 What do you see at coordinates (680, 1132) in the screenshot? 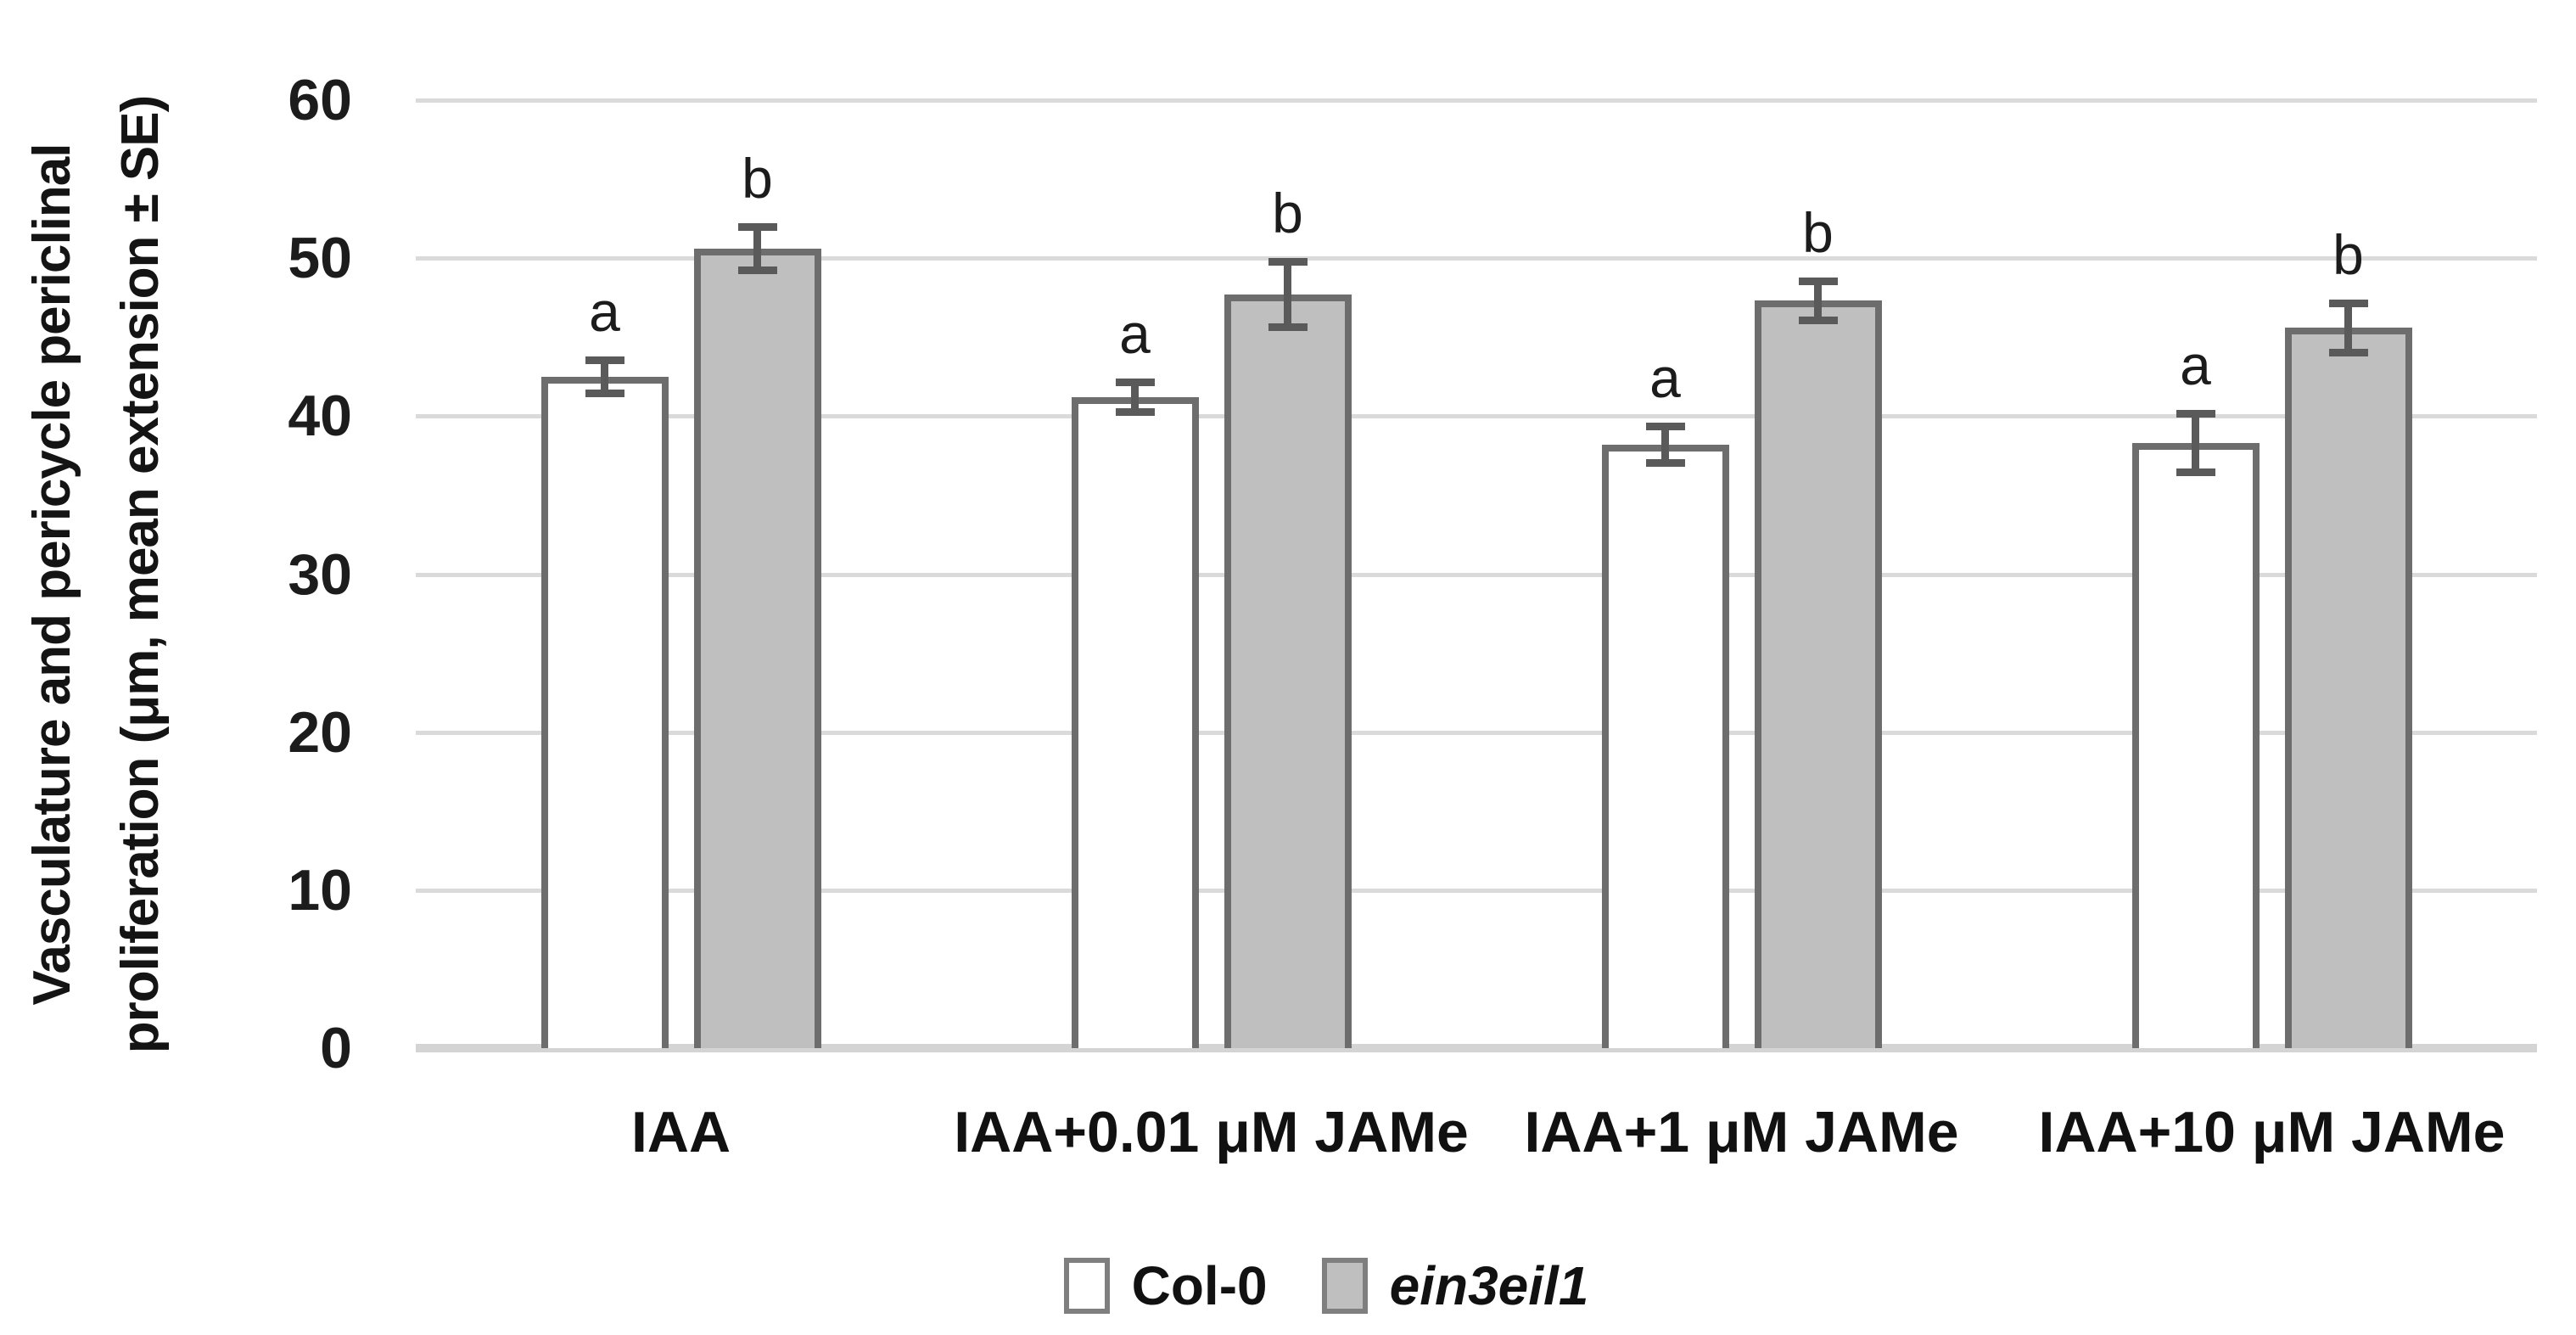
I see `x-category-label: IAA` at bounding box center [680, 1132].